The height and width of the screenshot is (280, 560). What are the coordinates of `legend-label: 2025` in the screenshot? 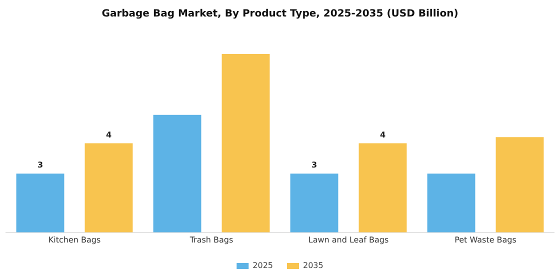 It's located at (262, 265).